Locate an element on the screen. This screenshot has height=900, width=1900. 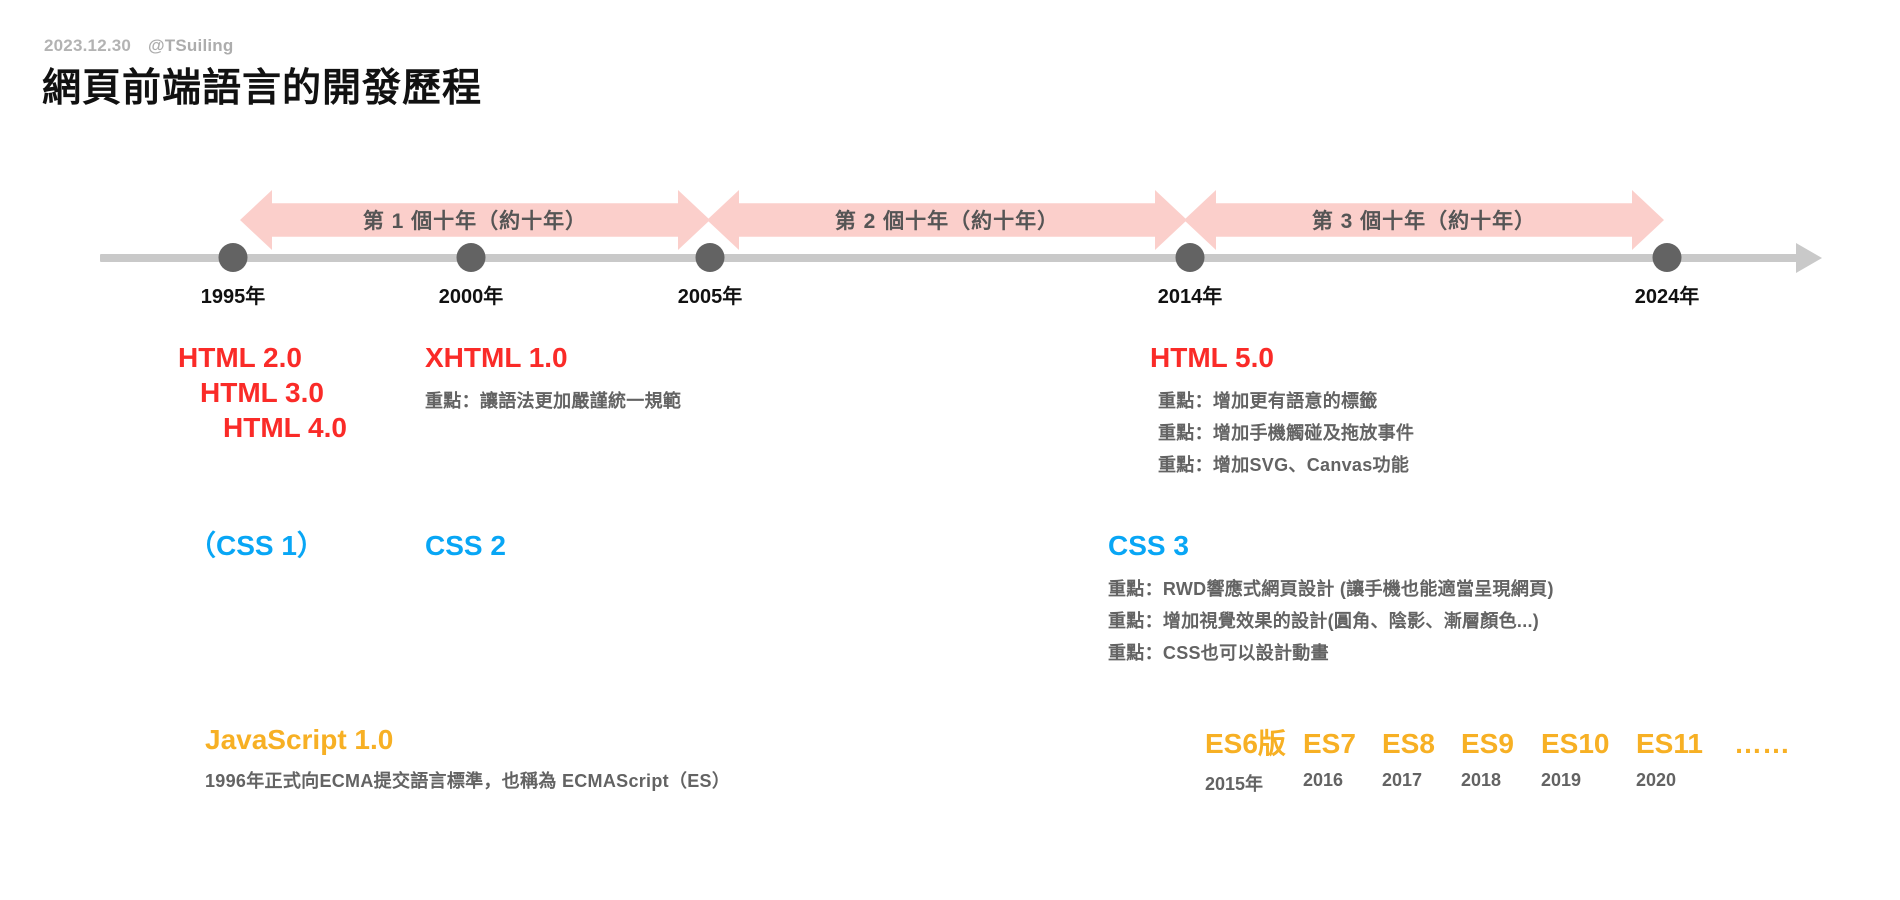
decade-band-3: 第 3 個十年（約十年） is located at coordinates (1424, 220).